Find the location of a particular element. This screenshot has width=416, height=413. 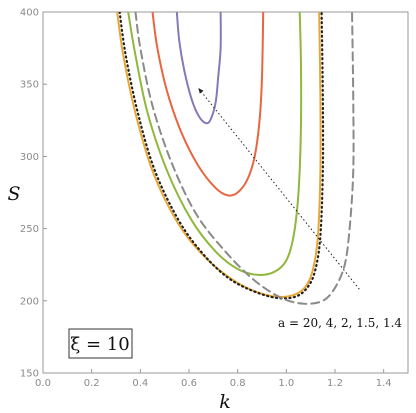

x-tick-label: 1.4 is located at coordinates (384, 383).